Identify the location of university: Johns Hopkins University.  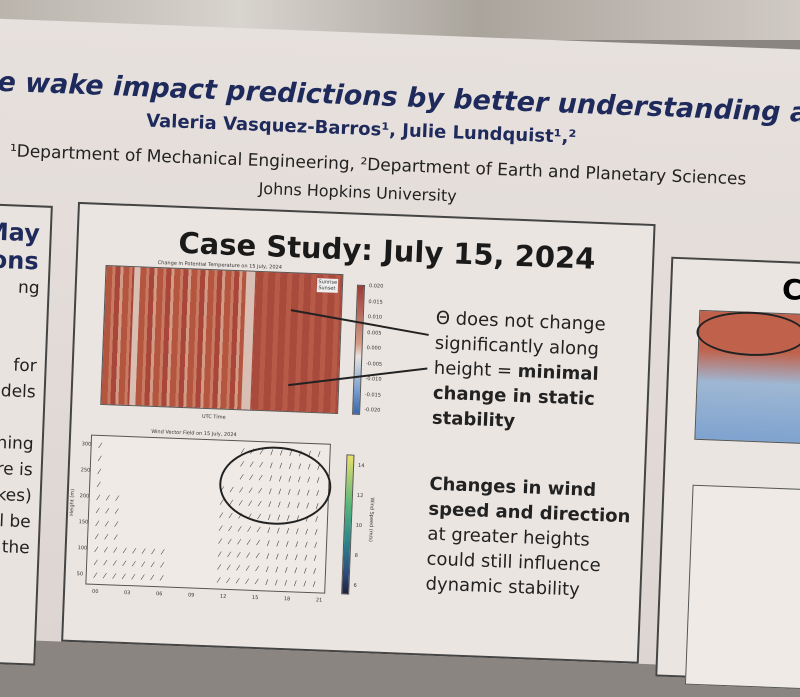
(358, 192).